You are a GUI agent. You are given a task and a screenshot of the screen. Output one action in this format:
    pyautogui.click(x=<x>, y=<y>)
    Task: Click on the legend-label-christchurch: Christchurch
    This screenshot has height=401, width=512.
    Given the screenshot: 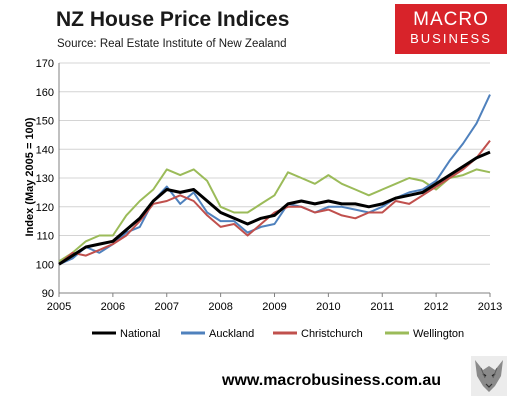 What is the action you would take?
    pyautogui.click(x=332, y=334)
    